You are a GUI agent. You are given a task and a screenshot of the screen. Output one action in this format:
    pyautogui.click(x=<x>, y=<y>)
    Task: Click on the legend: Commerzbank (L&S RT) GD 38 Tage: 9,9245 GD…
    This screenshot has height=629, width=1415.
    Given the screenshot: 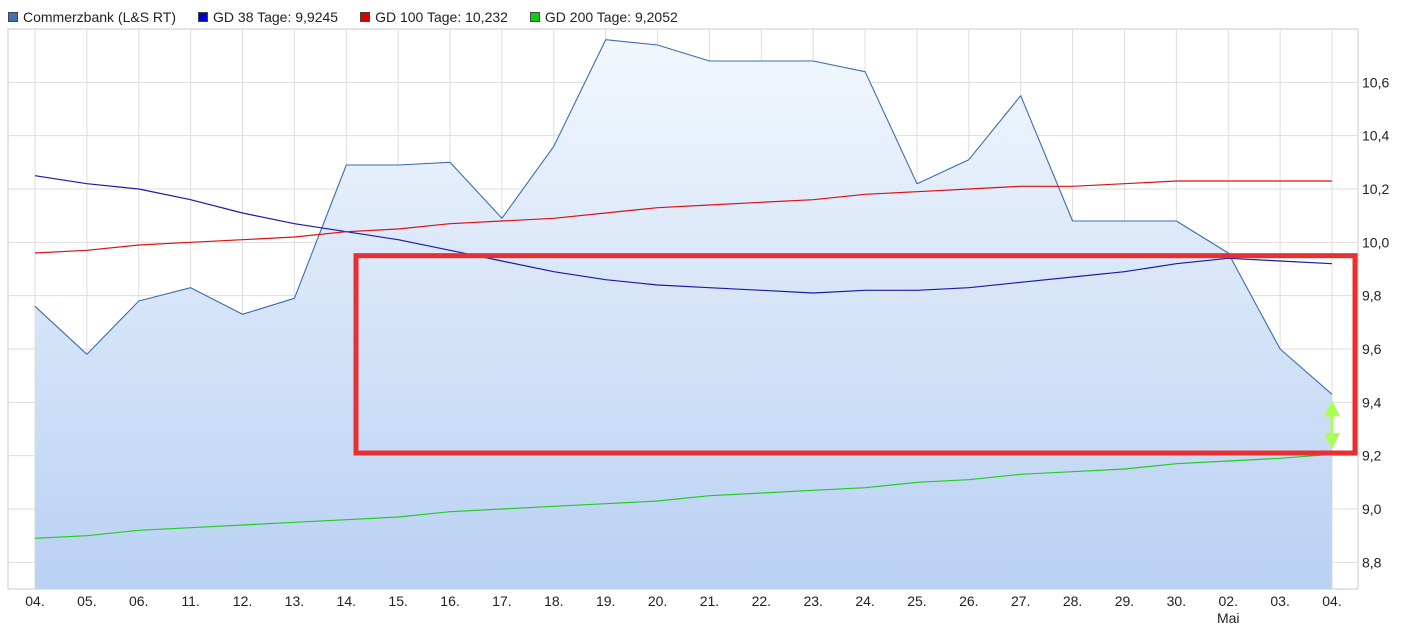 What is the action you would take?
    pyautogui.click(x=354, y=17)
    